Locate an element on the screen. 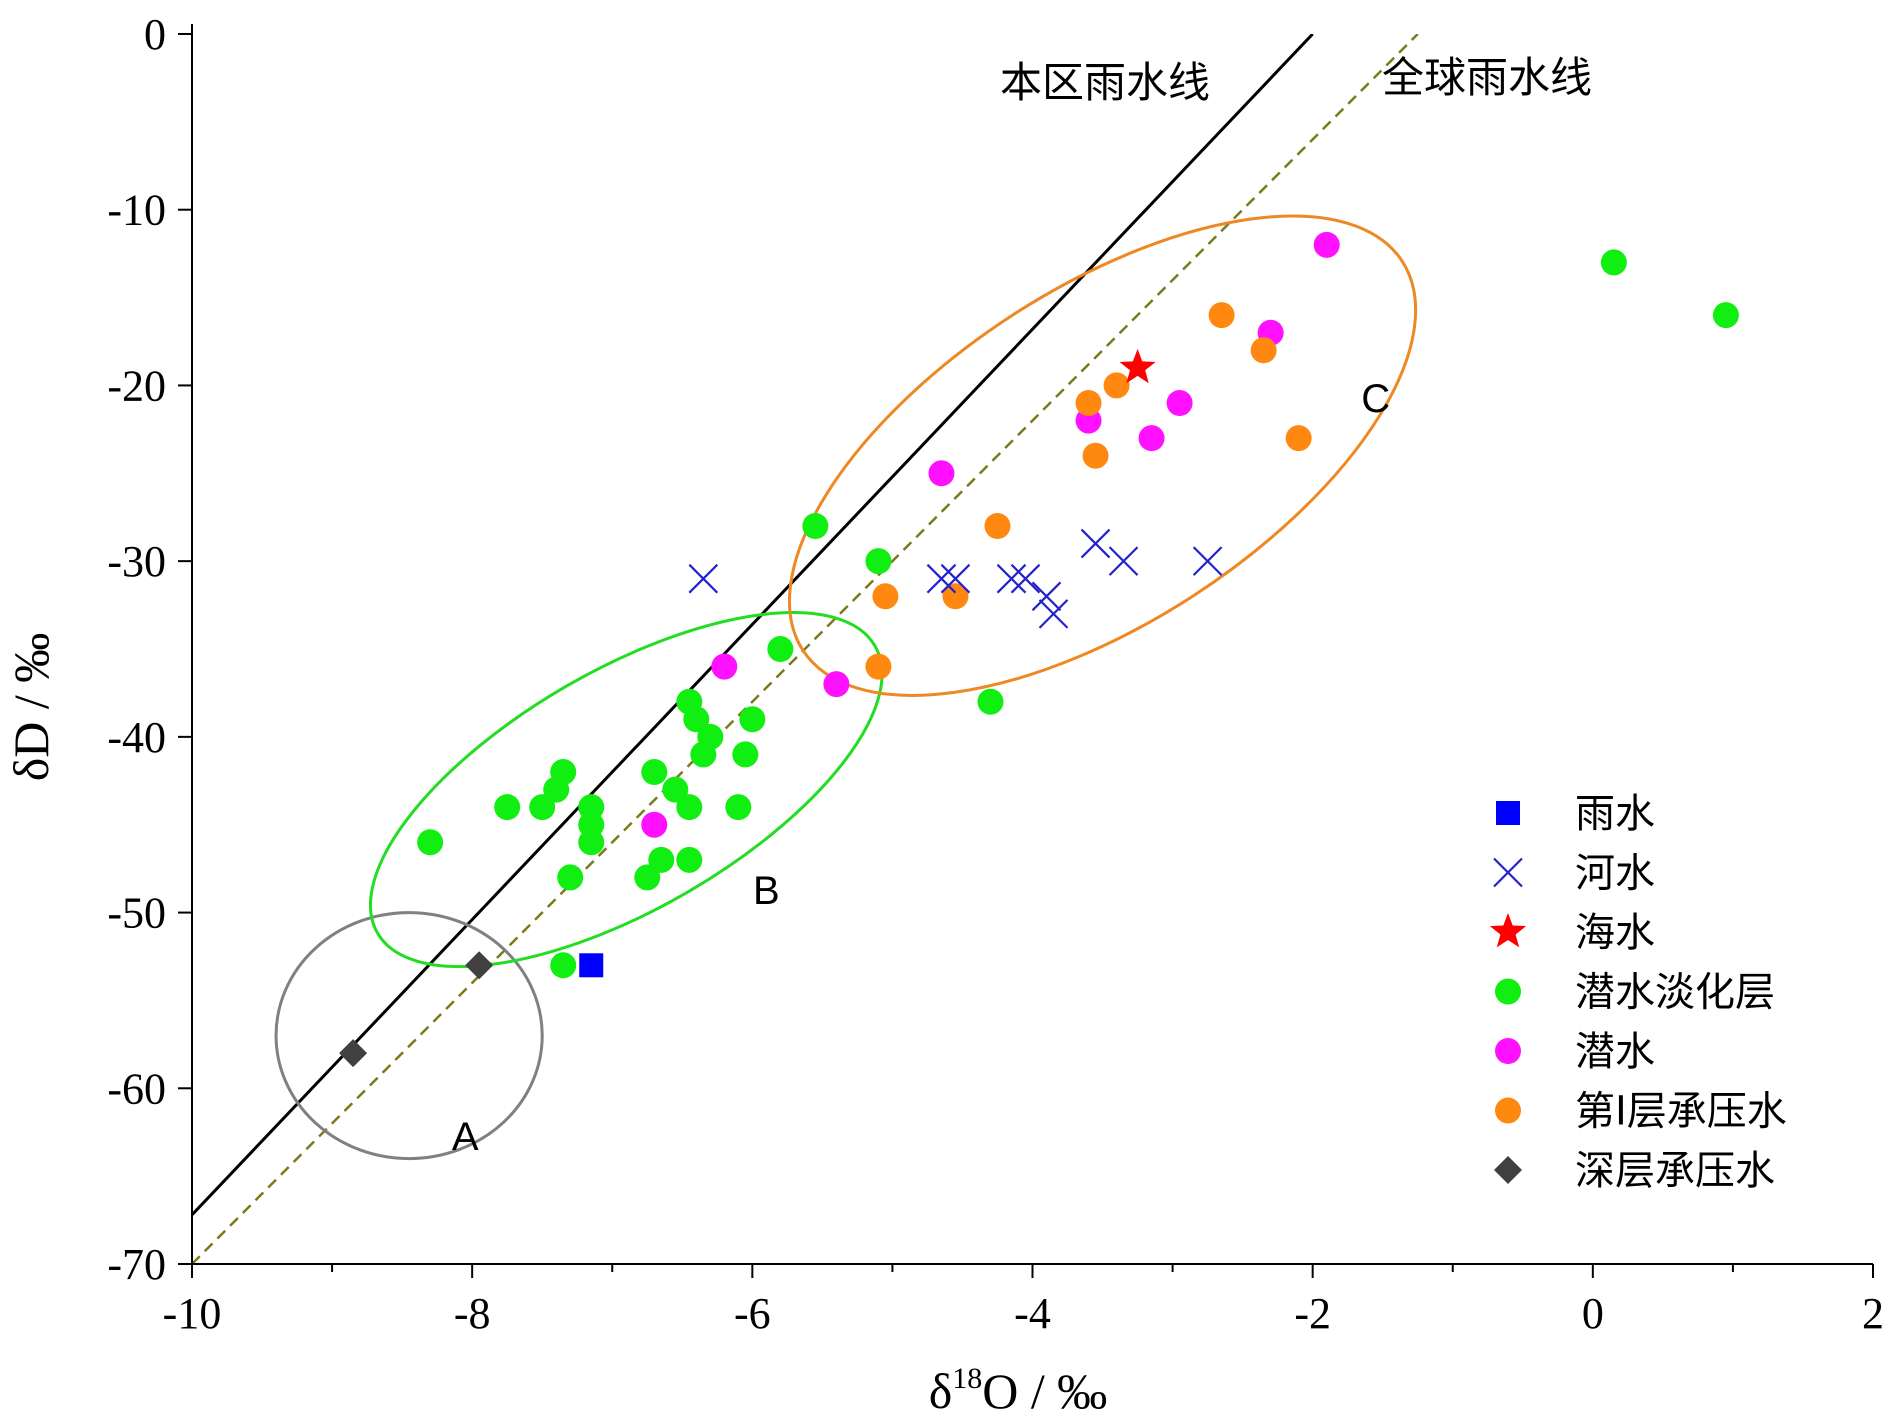 This screenshot has height=1421, width=1890. x-axis-title-main: δ is located at coordinates (941, 1391).